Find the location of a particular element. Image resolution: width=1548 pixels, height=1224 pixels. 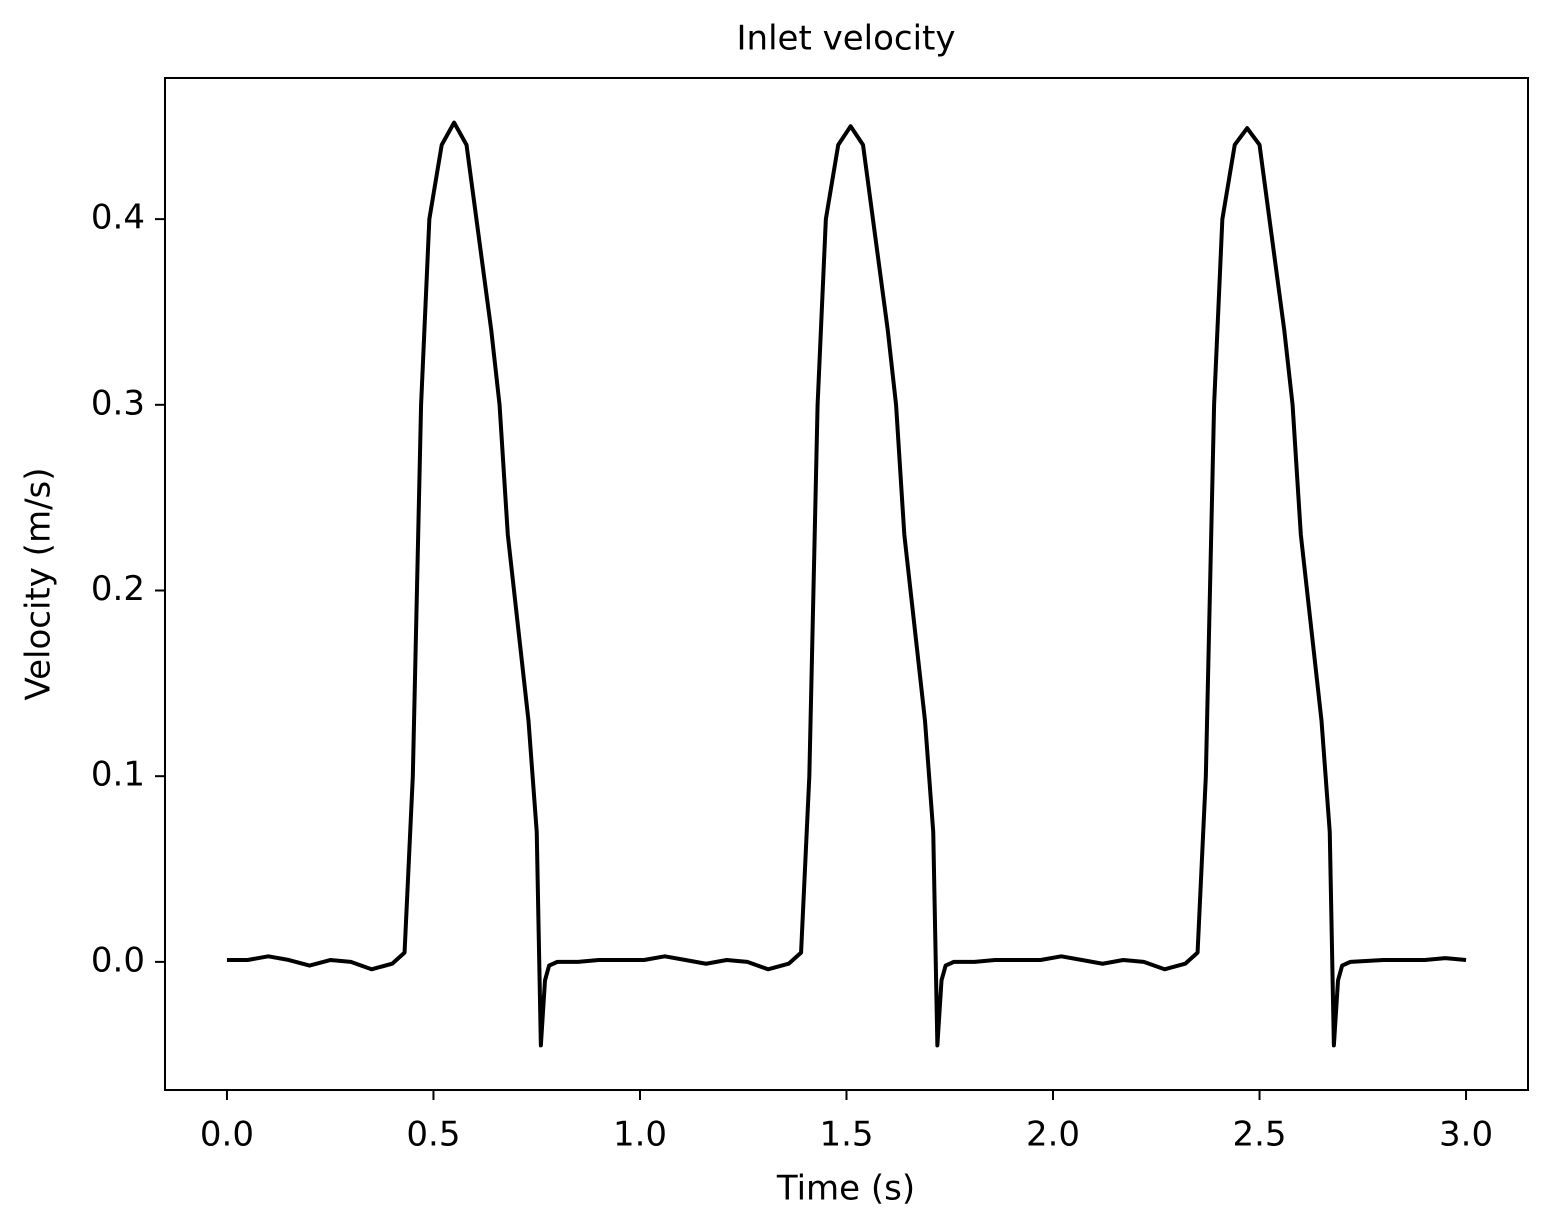

x-tick-label: 1.5 is located at coordinates (846, 1135).